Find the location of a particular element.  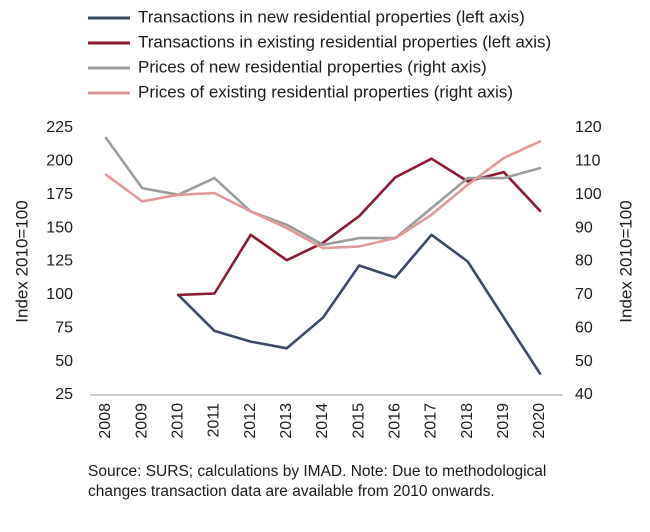

x-tick-label: 2019 is located at coordinates (503, 421).